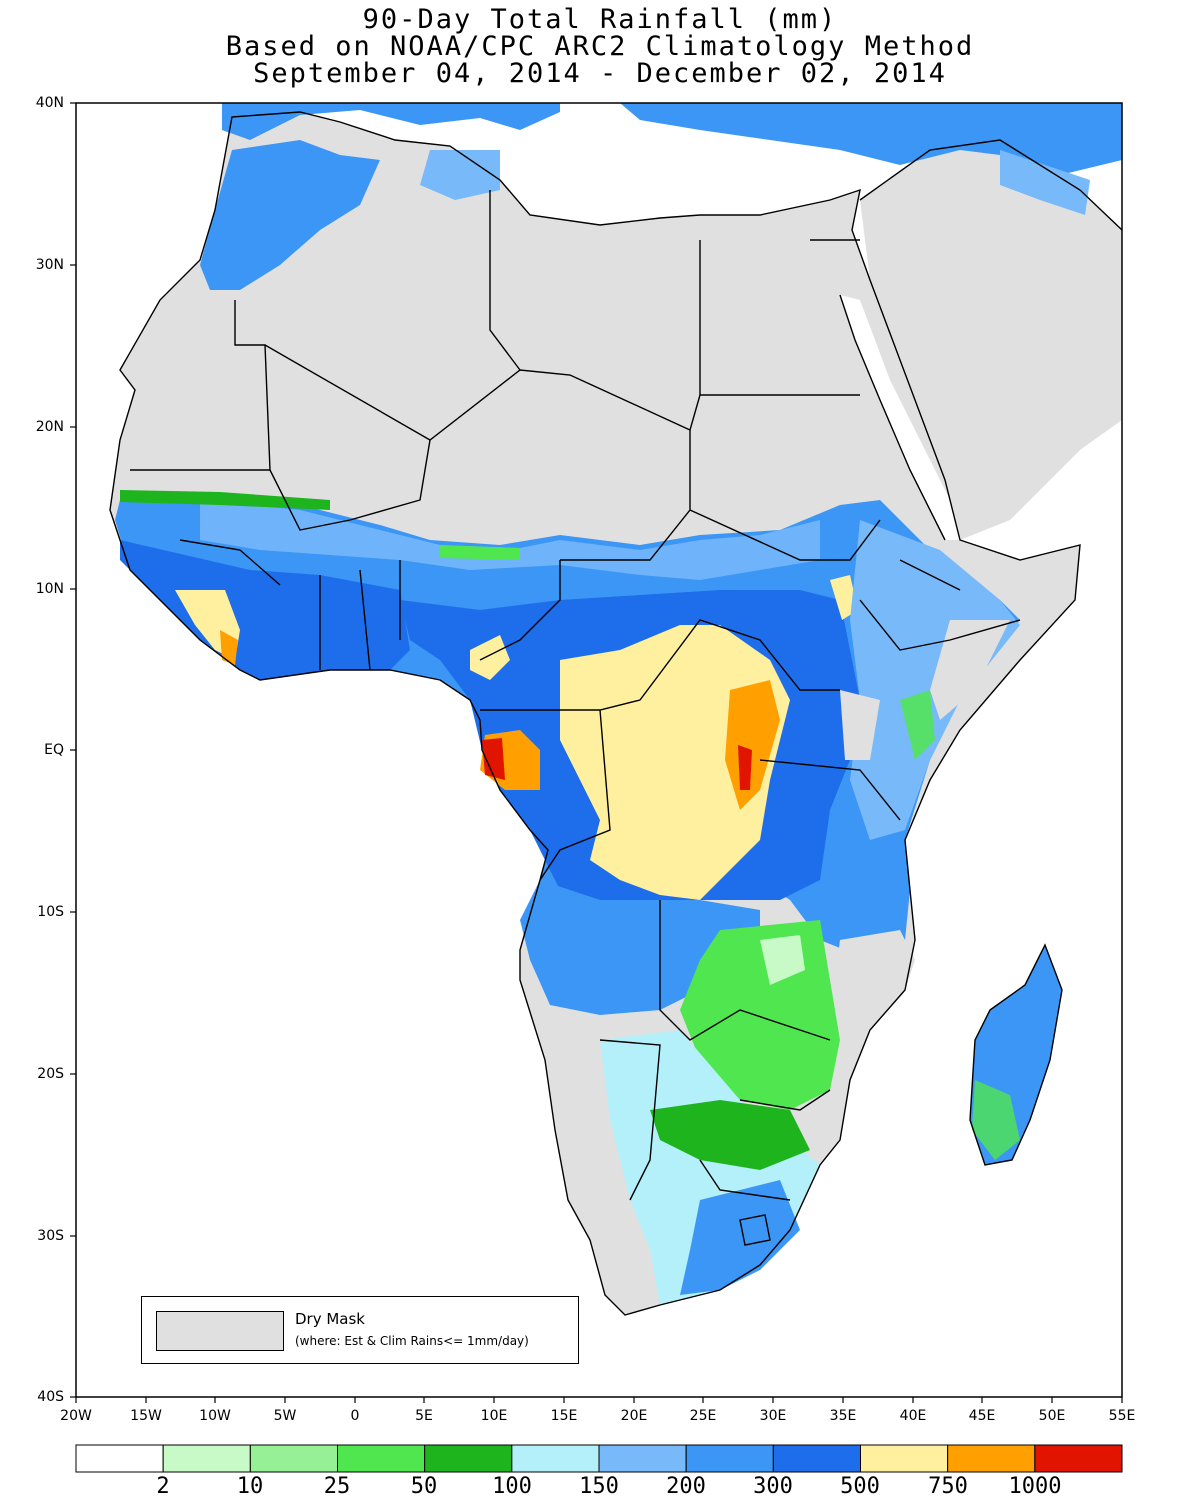  Describe the element at coordinates (163, 1486) in the screenshot. I see `colorbar-label-2: 2` at that location.